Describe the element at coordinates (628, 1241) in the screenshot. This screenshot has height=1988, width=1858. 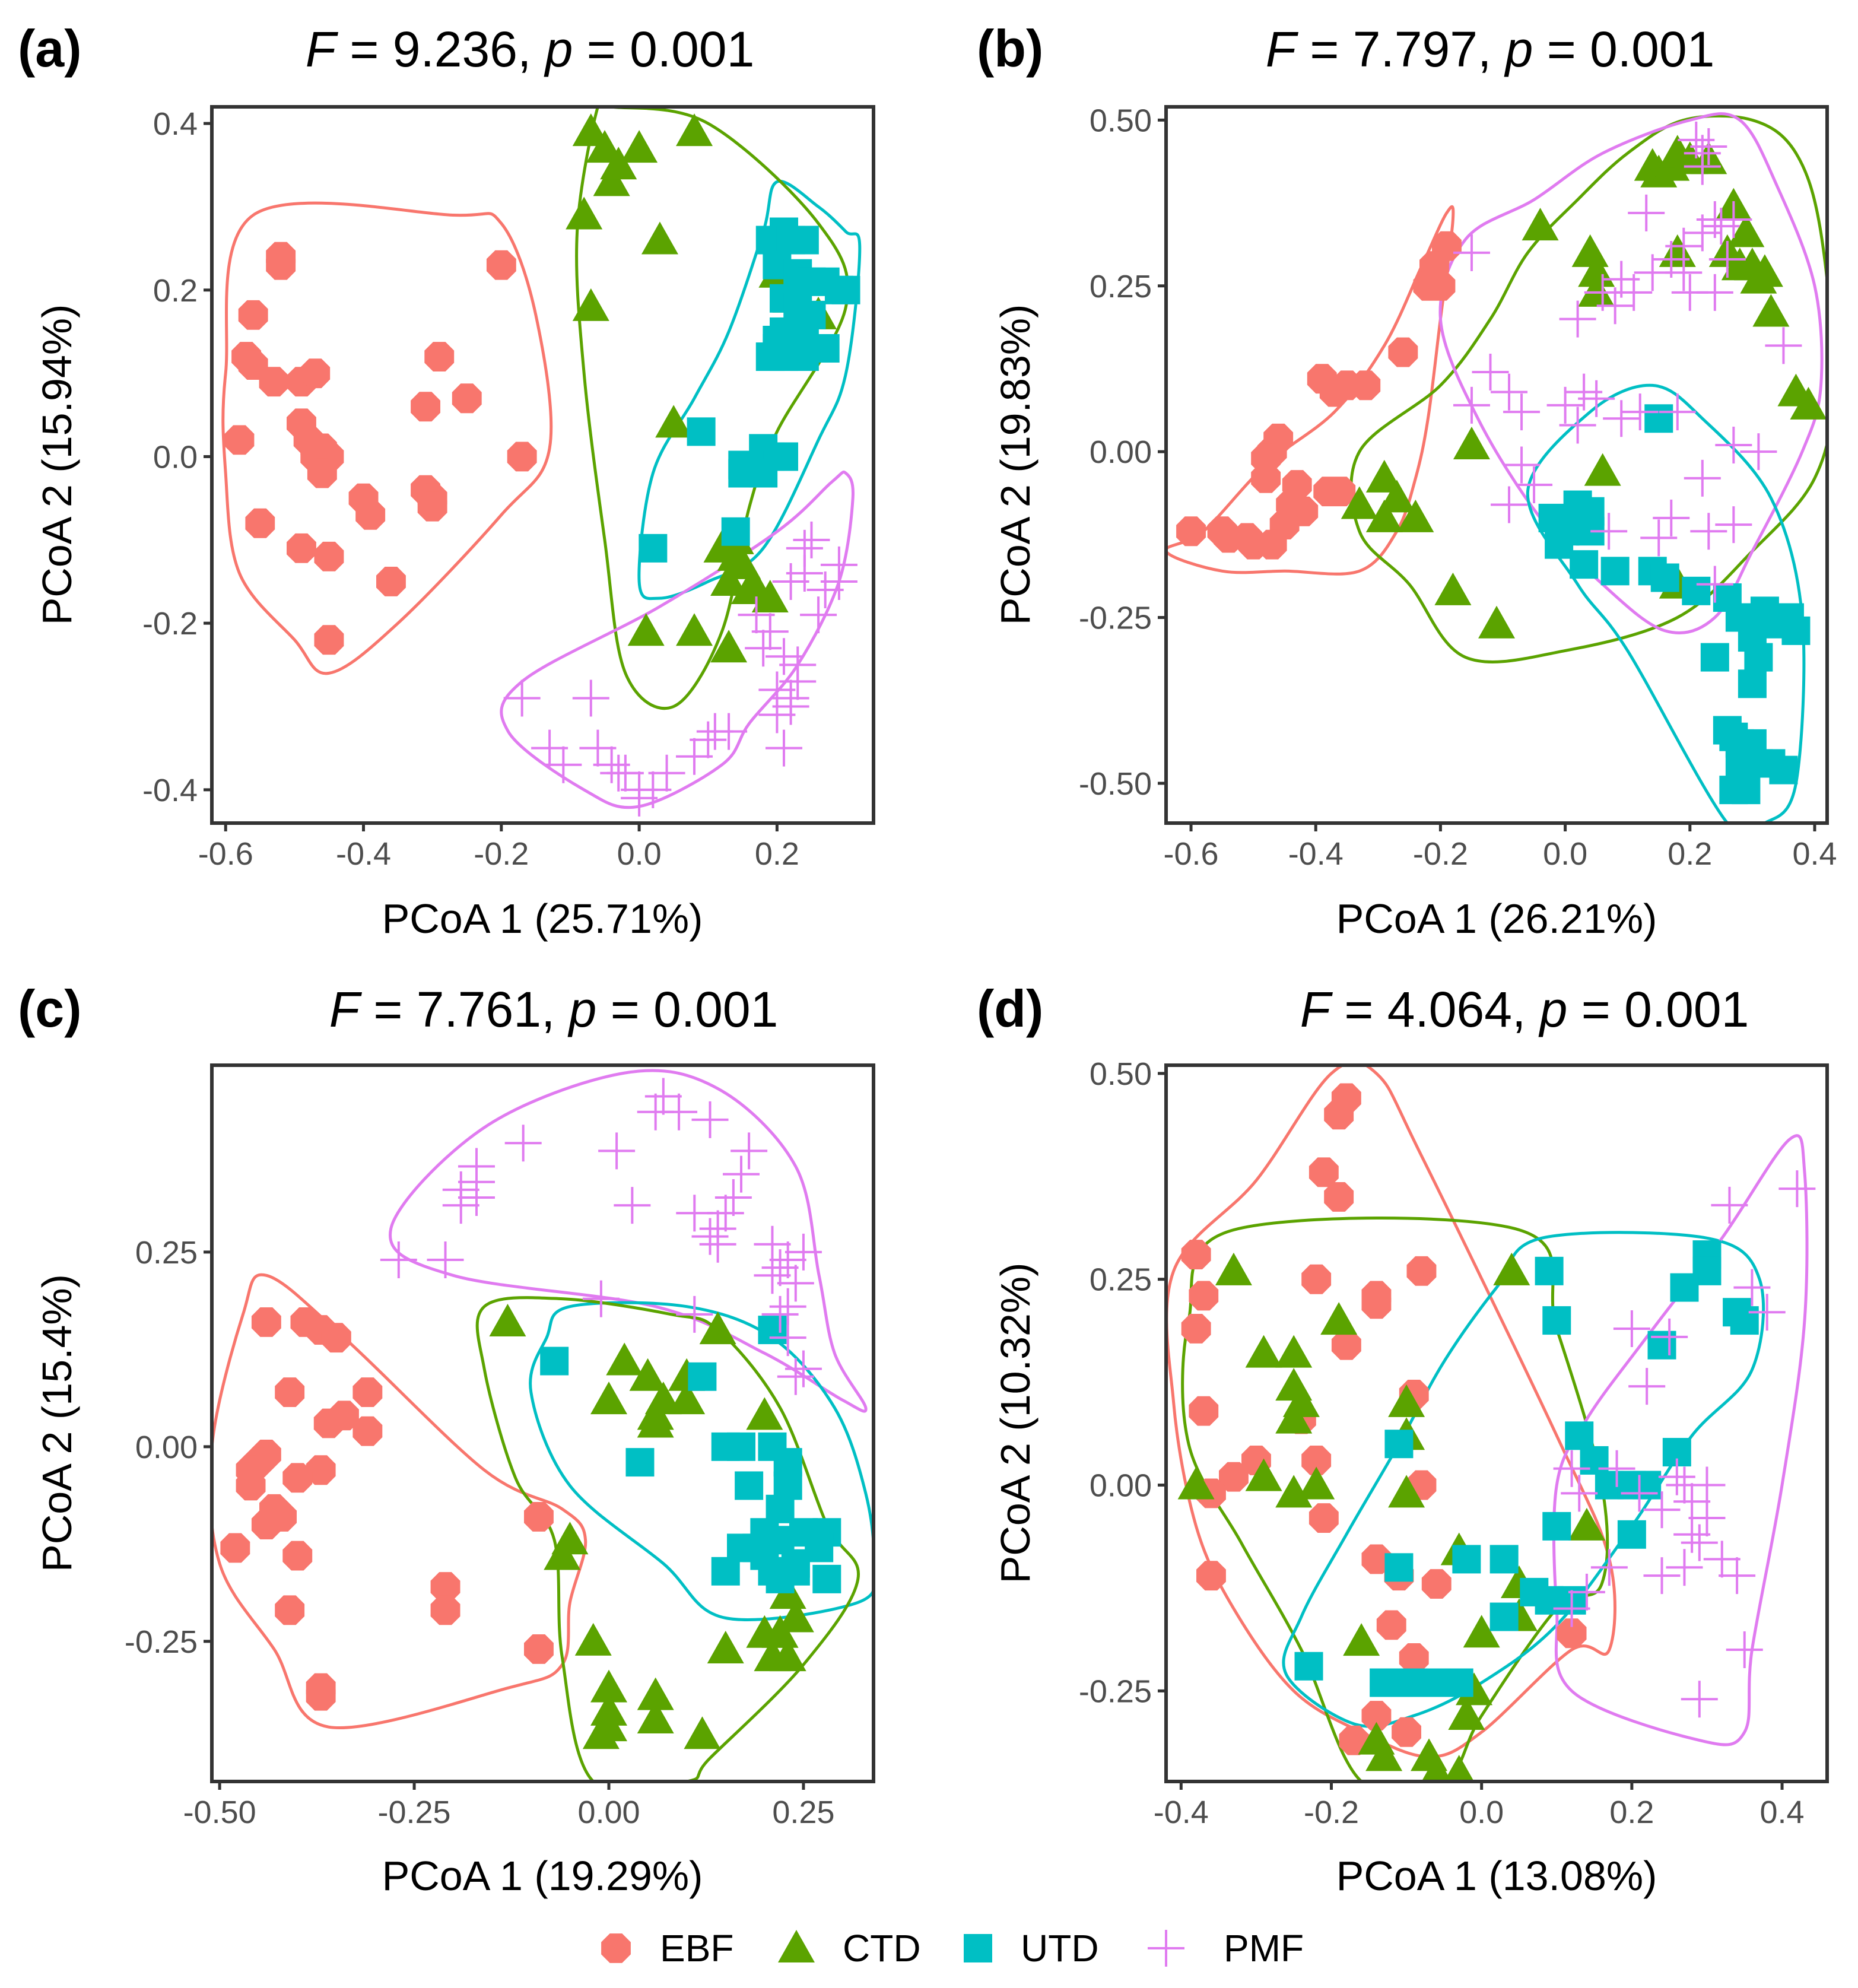
I see `hull-pmf` at that location.